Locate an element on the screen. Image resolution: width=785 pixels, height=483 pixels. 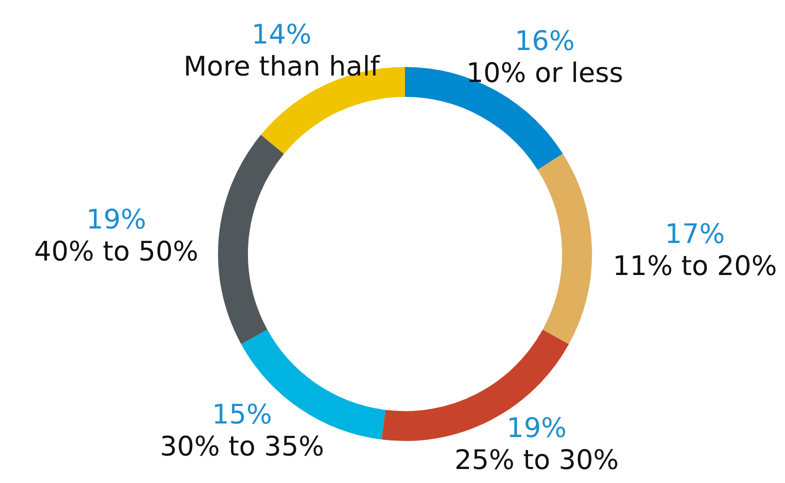
slice-label: 25% to 30% is located at coordinates (536, 460).